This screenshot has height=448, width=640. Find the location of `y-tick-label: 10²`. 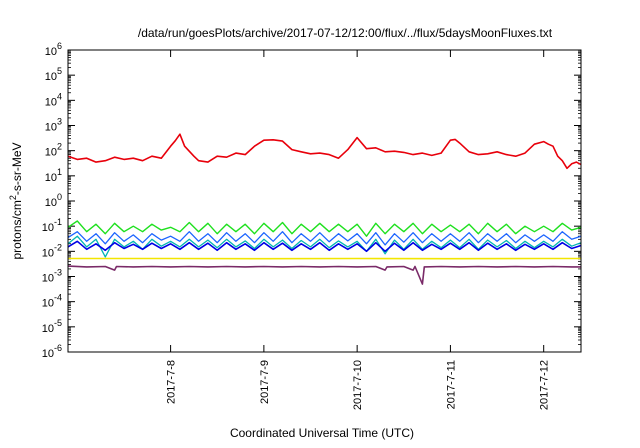

y-tick-label: 10² is located at coordinates (53, 150).